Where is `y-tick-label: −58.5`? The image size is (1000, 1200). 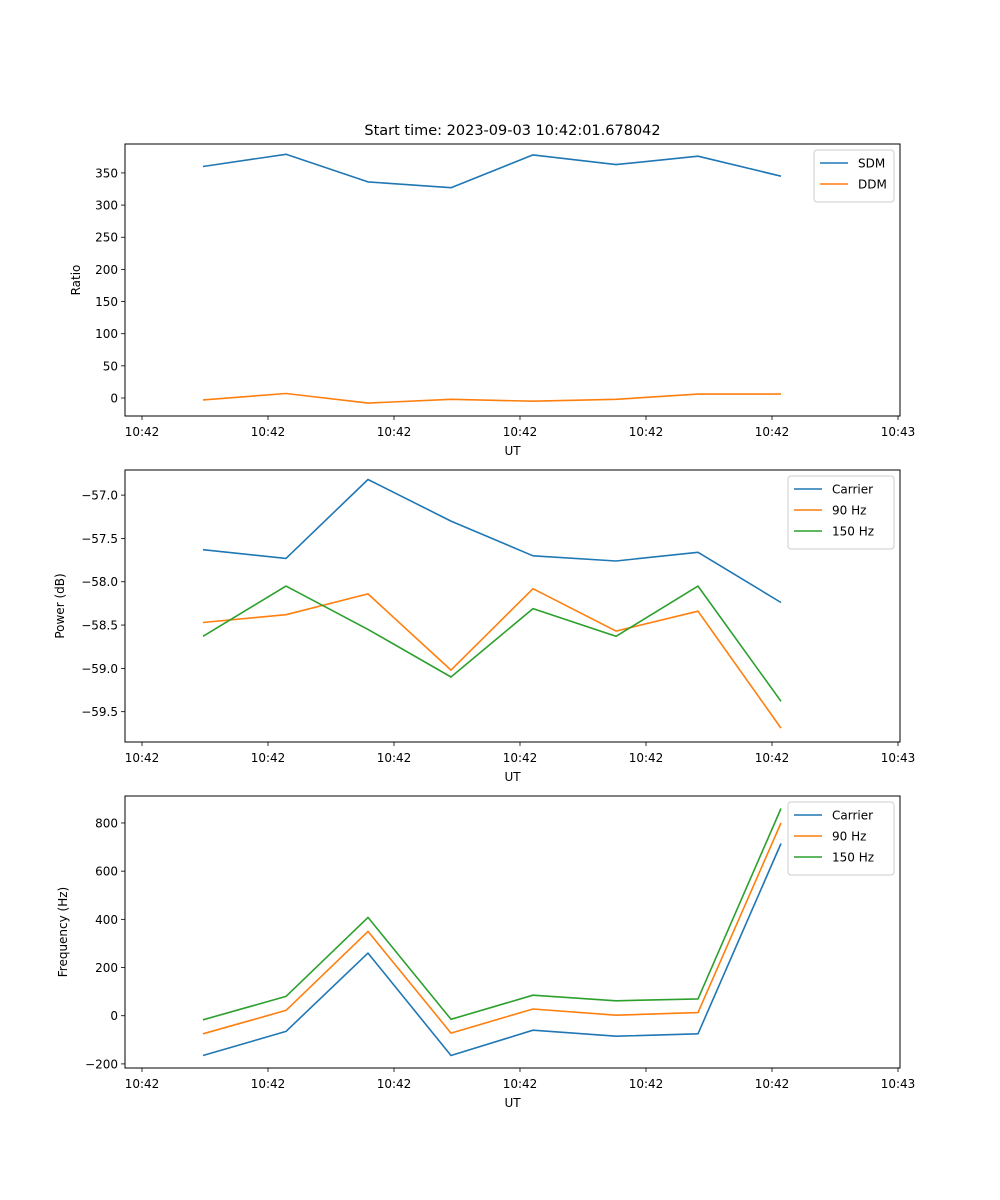 y-tick-label: −58.5 is located at coordinates (99, 626).